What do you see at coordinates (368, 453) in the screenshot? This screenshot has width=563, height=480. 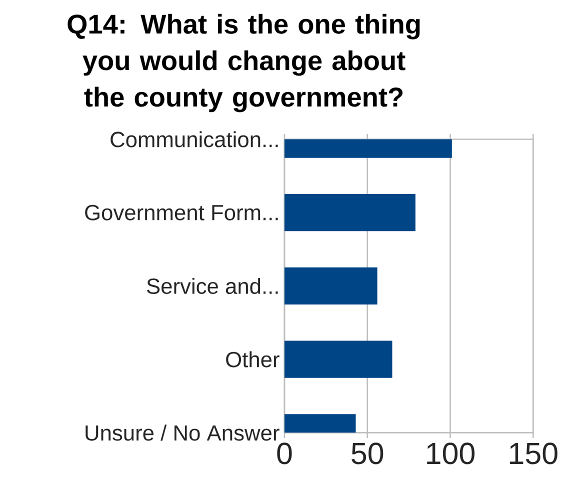 I see `x-tick-label: 50` at bounding box center [368, 453].